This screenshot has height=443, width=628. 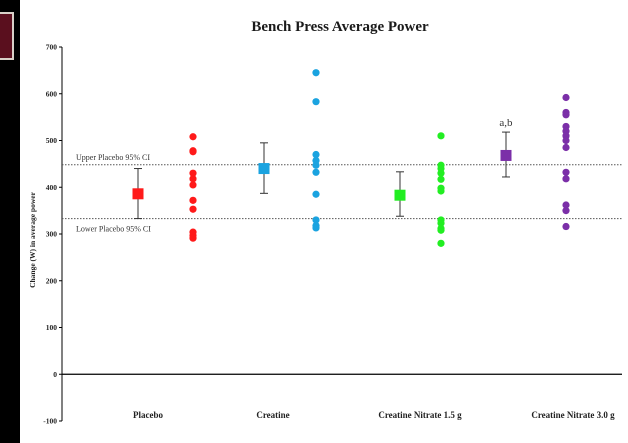 What do you see at coordinates (52, 140) in the screenshot?
I see `y-tick-label: 500` at bounding box center [52, 140].